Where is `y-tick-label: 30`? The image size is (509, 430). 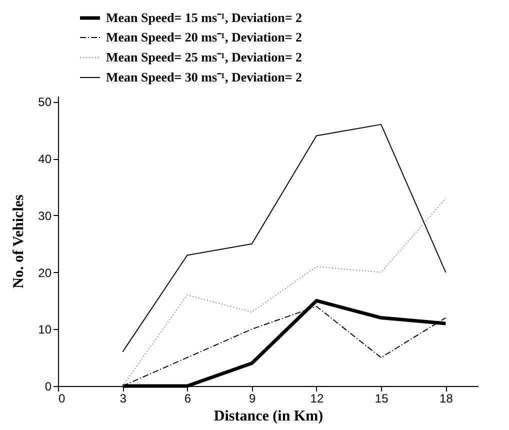 y-tick-label: 30 is located at coordinates (45, 215).